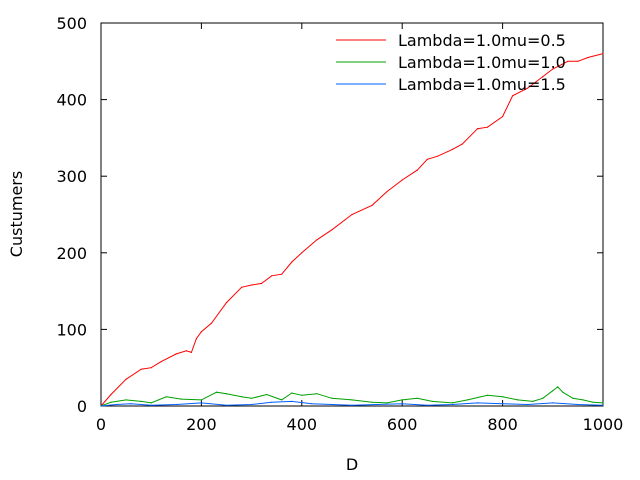 This screenshot has width=640, height=480. Describe the element at coordinates (101, 424) in the screenshot. I see `x-tick-label: 0` at that location.